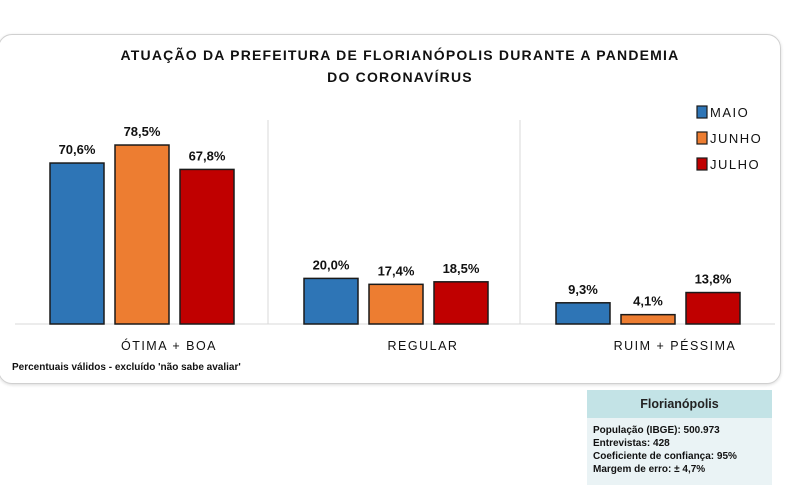  What do you see at coordinates (648, 301) in the screenshot?
I see `data-label: 4,1%` at bounding box center [648, 301].